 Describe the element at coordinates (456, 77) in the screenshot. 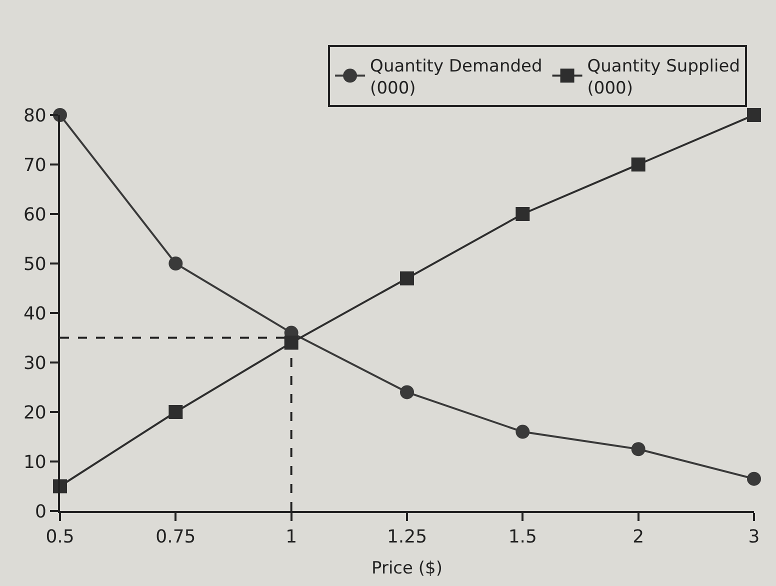

I see `legend-label: Quantity Demanded (000)` at that location.